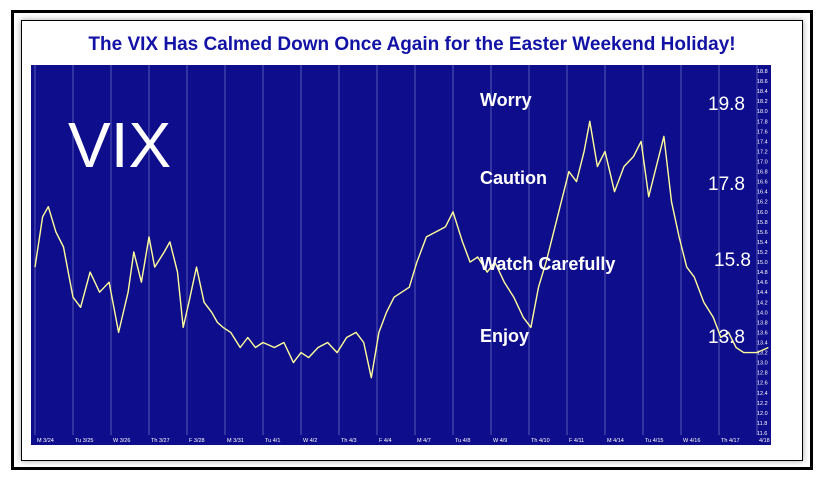  Describe the element at coordinates (762, 323) in the screenshot. I see `y-tick-label: 13.8` at that location.